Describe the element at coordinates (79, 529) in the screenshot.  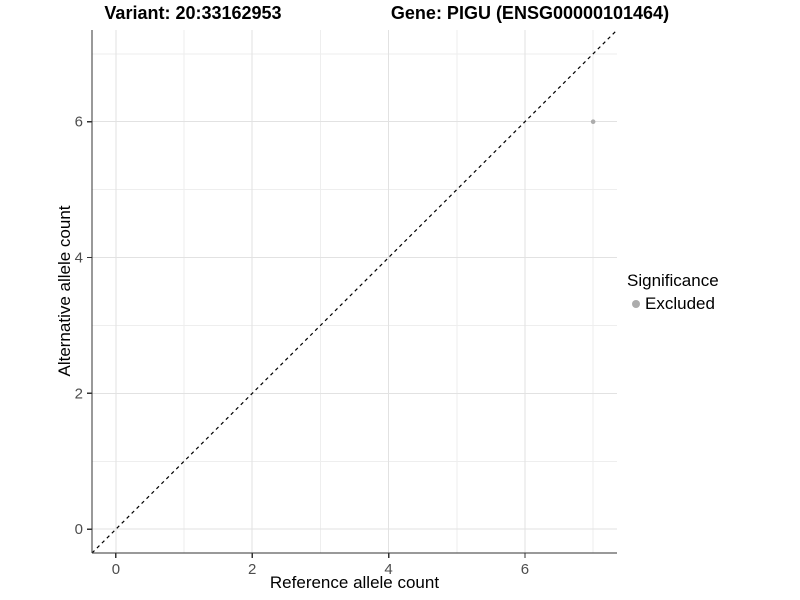
I see `y-tick-label: 0` at that location.